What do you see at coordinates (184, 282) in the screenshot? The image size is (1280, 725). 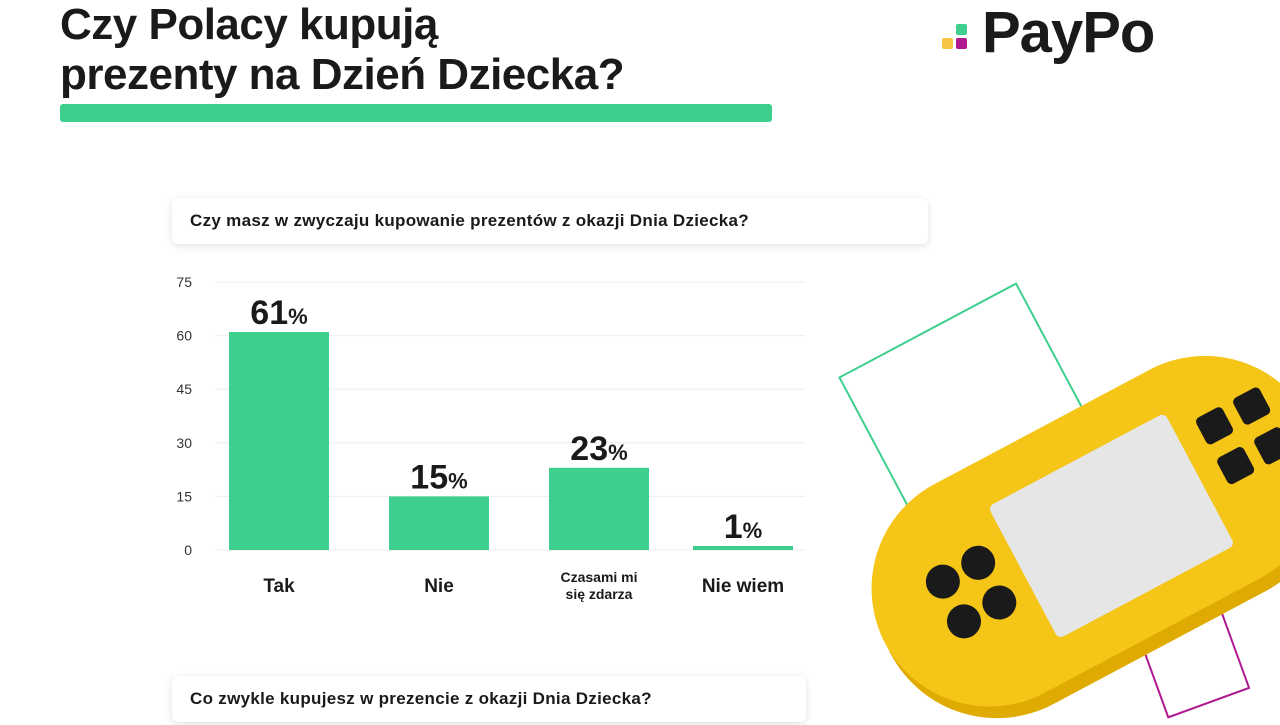 I see `y-tick-label: 75` at bounding box center [184, 282].